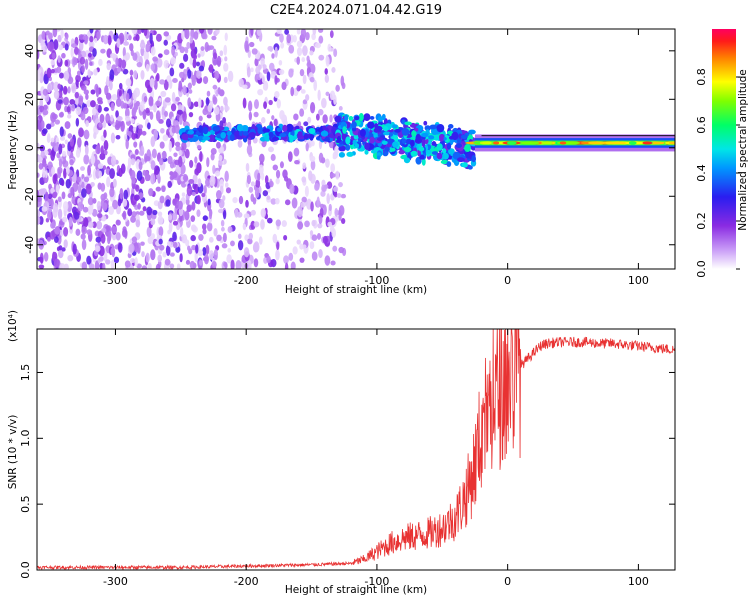 The image size is (750, 600). Describe the element at coordinates (25, 504) in the screenshot. I see `snr-y-tick-label: 0.5` at that location.